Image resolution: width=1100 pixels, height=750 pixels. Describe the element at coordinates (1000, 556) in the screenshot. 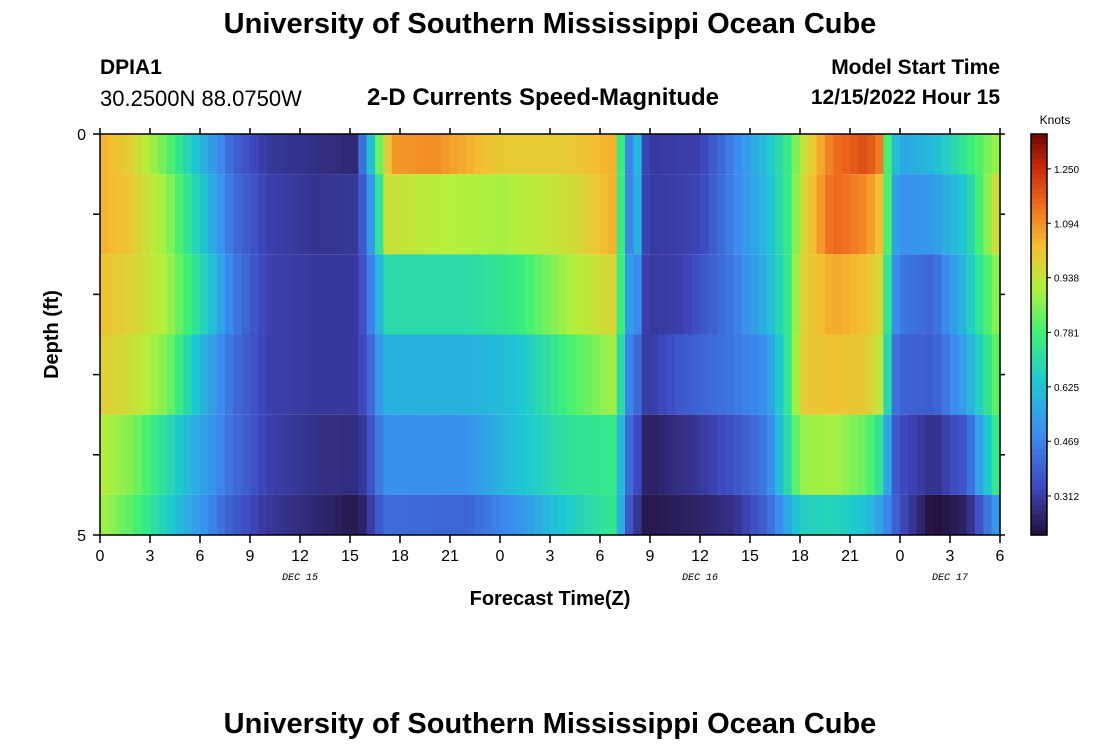

I see `x-tick-label: 6` at that location.